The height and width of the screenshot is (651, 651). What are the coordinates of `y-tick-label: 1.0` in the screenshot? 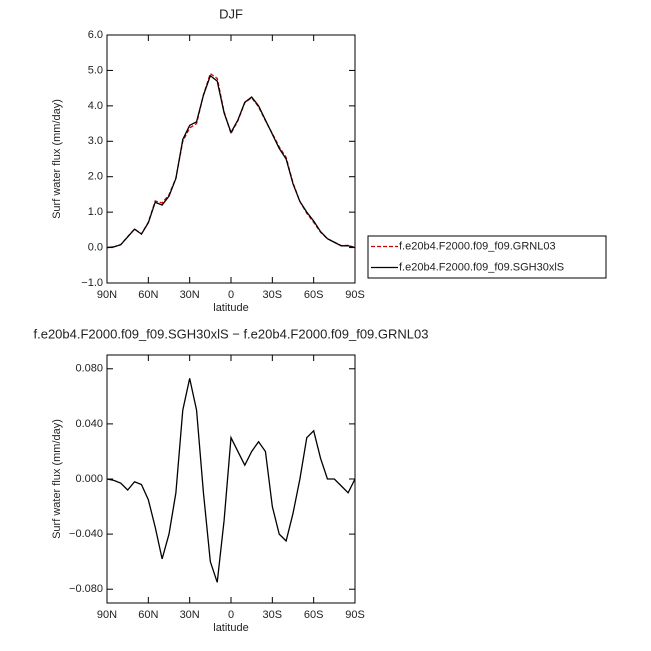 It's located at (95, 212).